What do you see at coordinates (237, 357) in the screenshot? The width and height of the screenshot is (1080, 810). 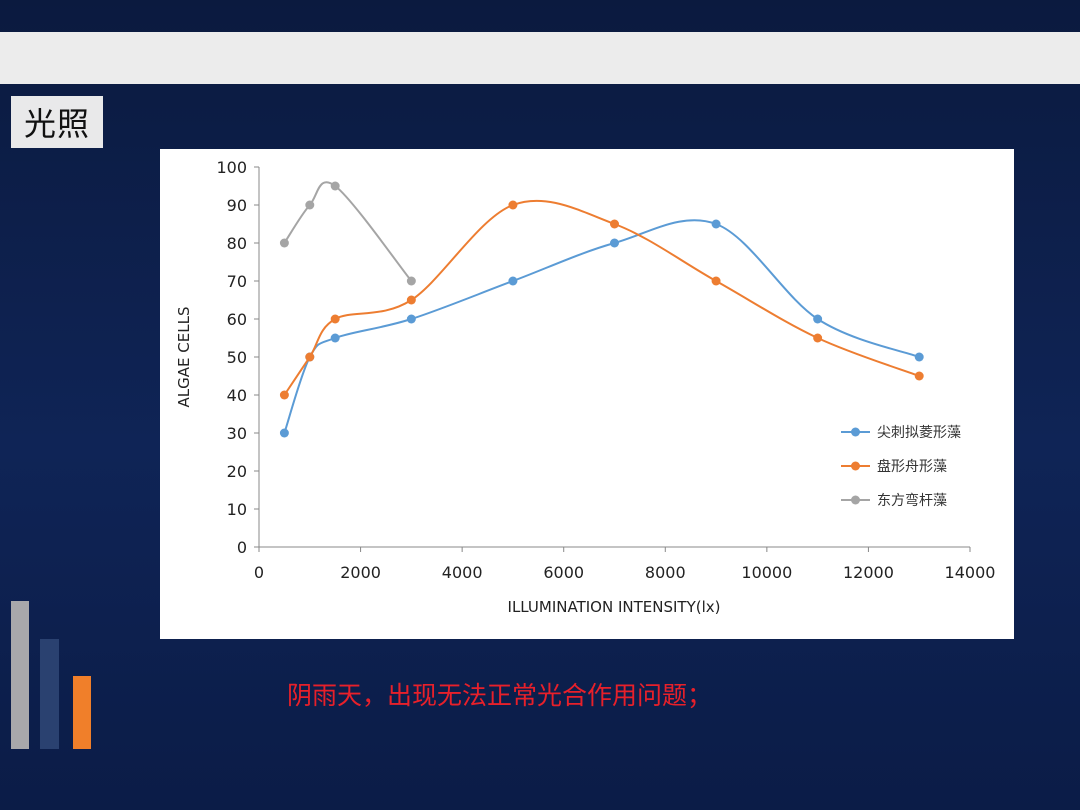 I see `y-tick-label: 50` at bounding box center [237, 357].